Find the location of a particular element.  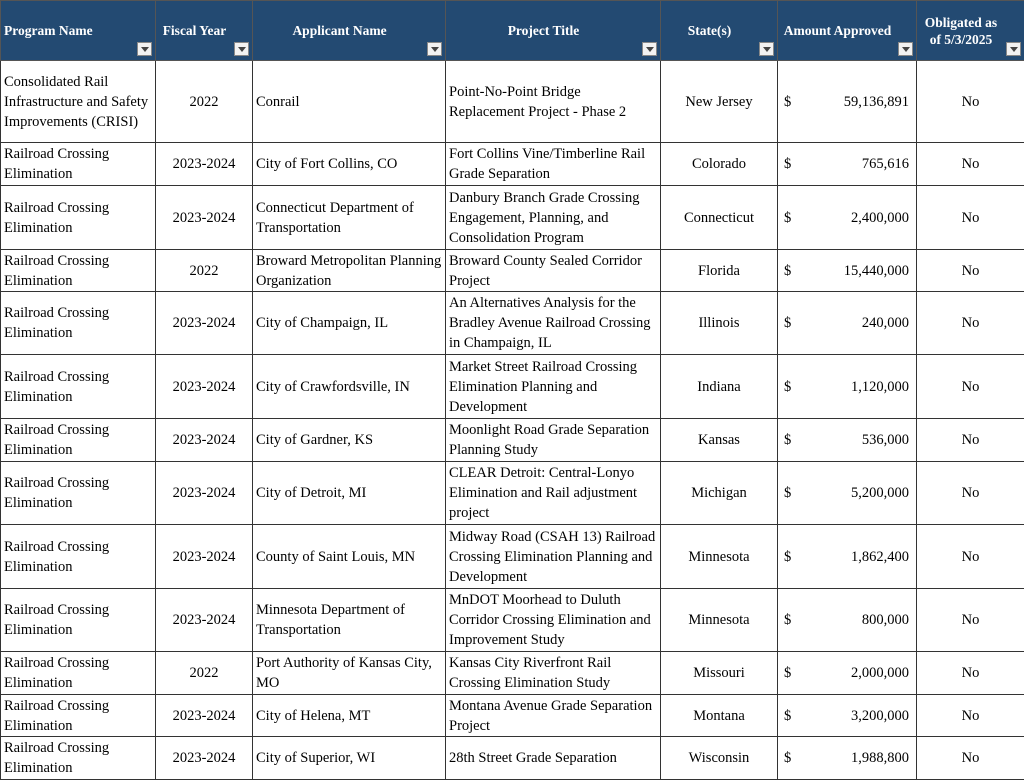

table-cell: City of Superior, WI is located at coordinates (349, 758).